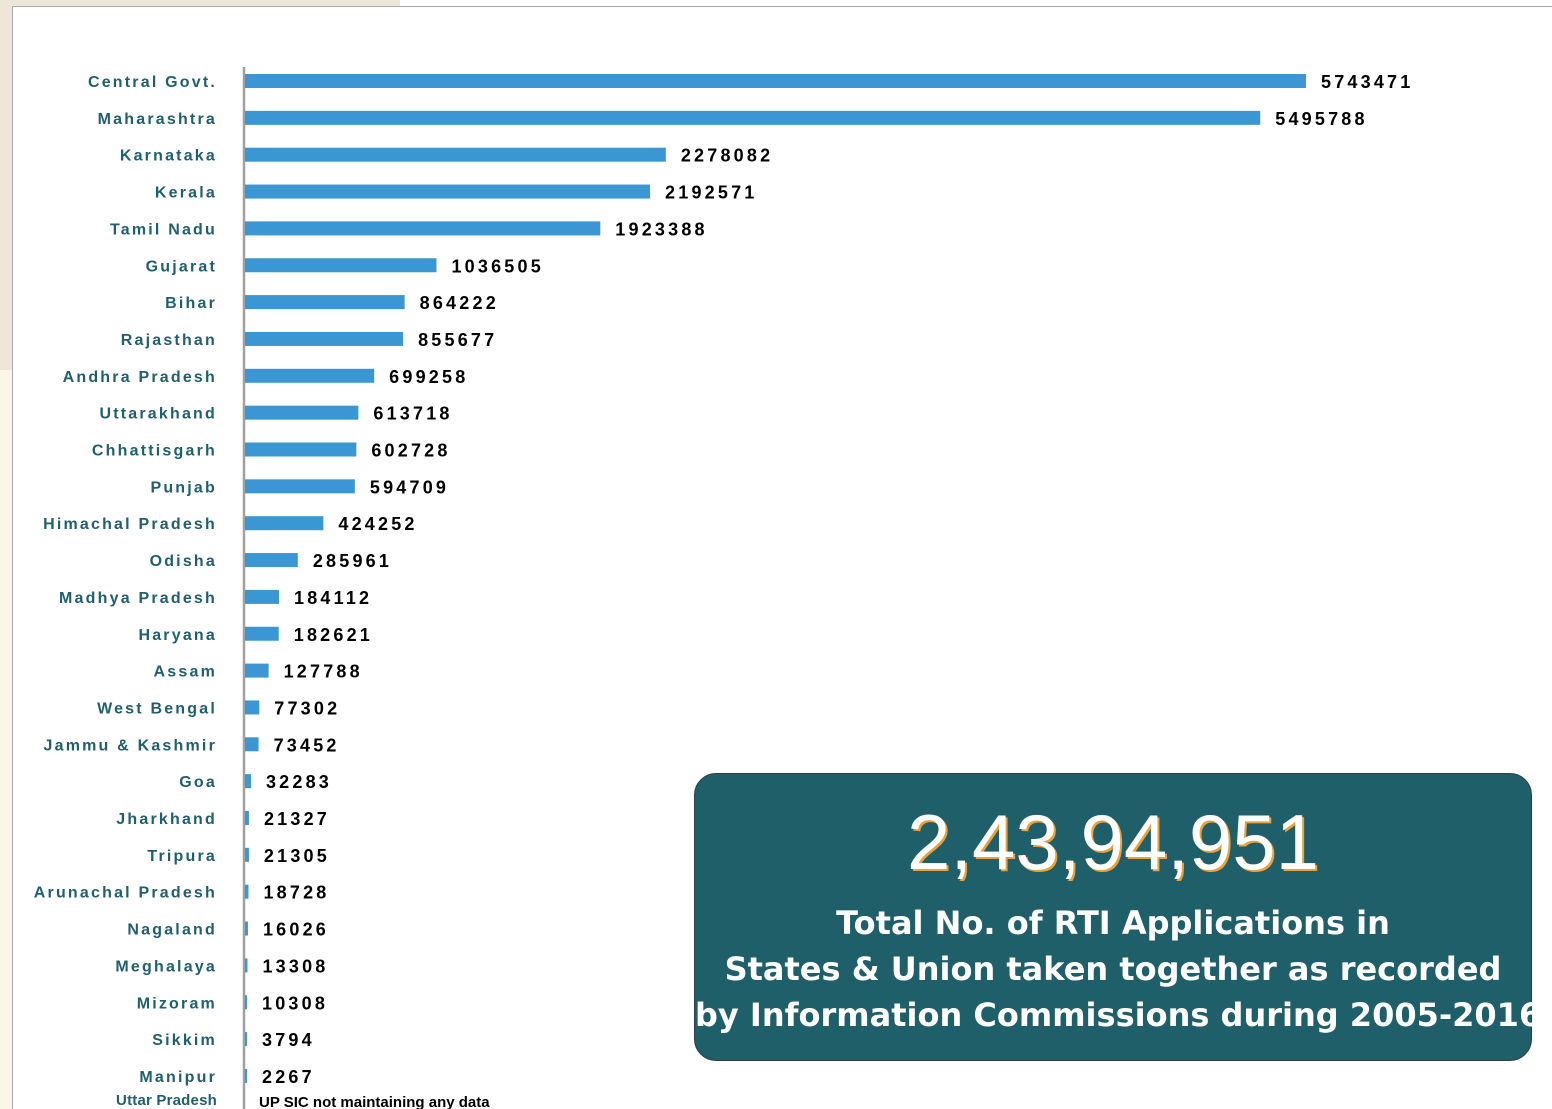 Image resolution: width=1552 pixels, height=1109 pixels. Describe the element at coordinates (1113, 923) in the screenshot. I see `total-caption-line-1: Total No. of RTI Applications in` at that location.